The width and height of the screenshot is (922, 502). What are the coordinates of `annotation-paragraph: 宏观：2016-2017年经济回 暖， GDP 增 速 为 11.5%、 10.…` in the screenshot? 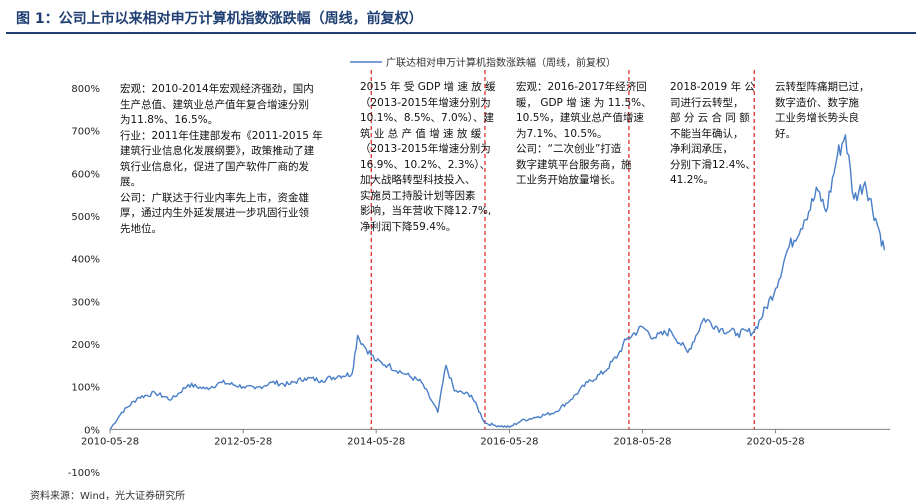 It's located at (584, 110).